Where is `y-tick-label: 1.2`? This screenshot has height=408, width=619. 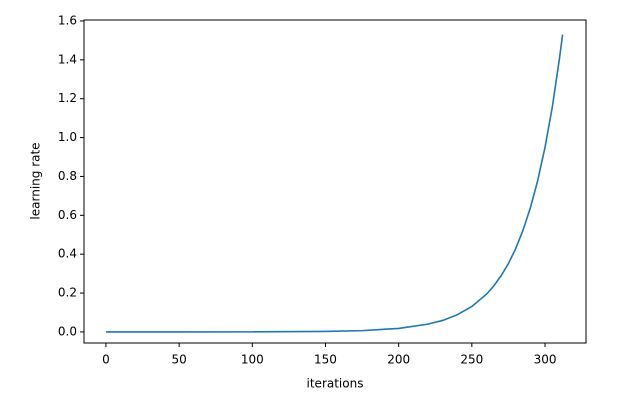 y-tick-label: 1.2 is located at coordinates (67, 98).